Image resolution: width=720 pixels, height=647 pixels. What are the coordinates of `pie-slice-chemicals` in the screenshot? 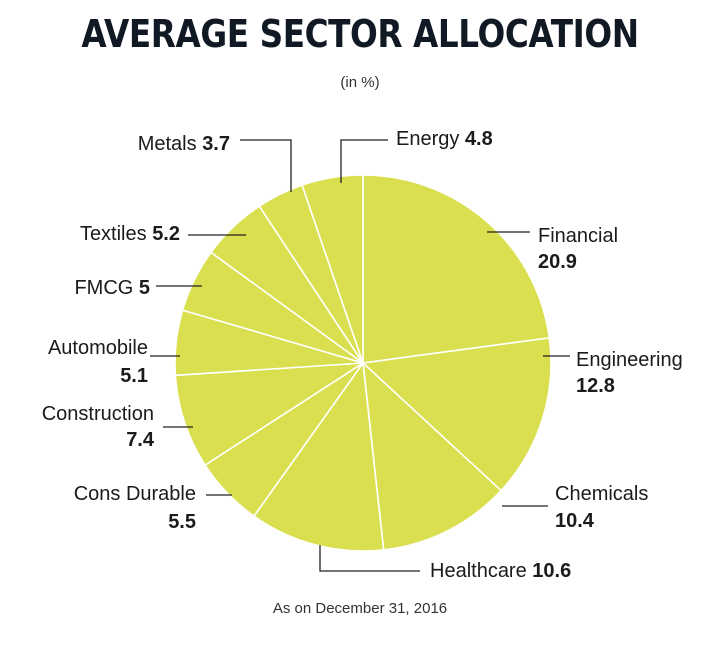 It's located at (432, 456).